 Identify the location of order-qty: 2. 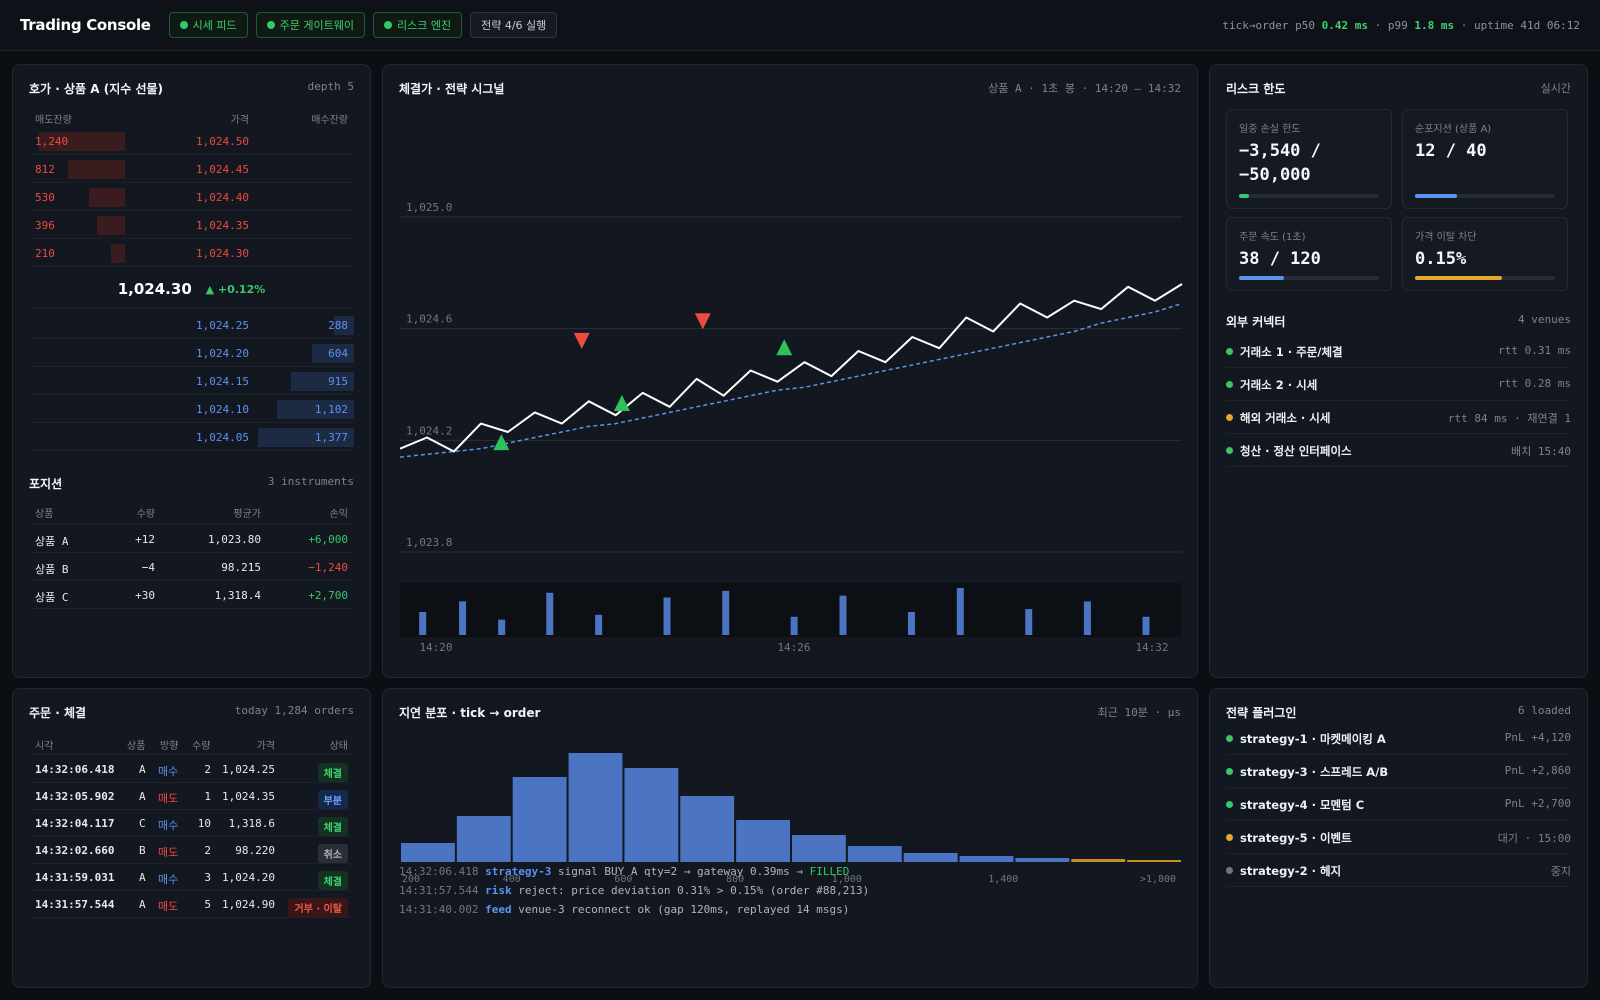
(207, 850).